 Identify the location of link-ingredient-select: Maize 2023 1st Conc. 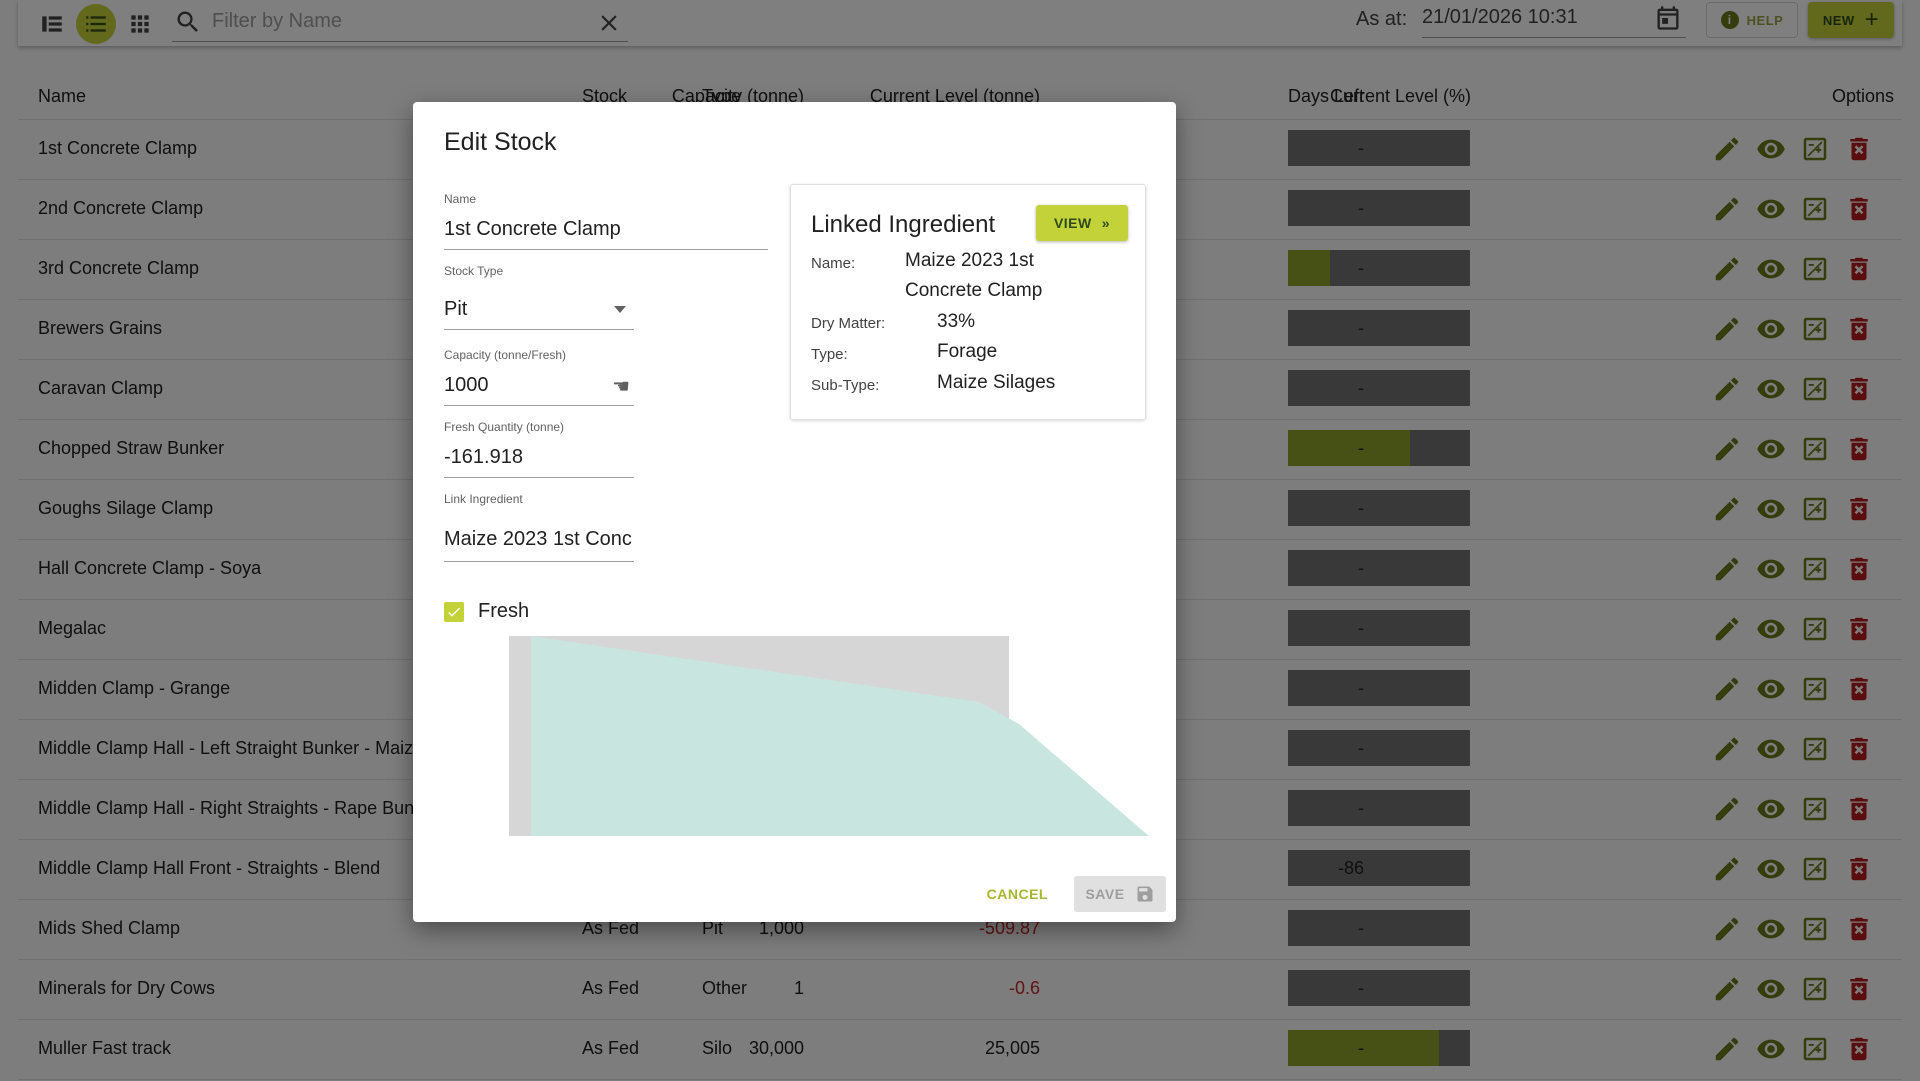
(539, 538).